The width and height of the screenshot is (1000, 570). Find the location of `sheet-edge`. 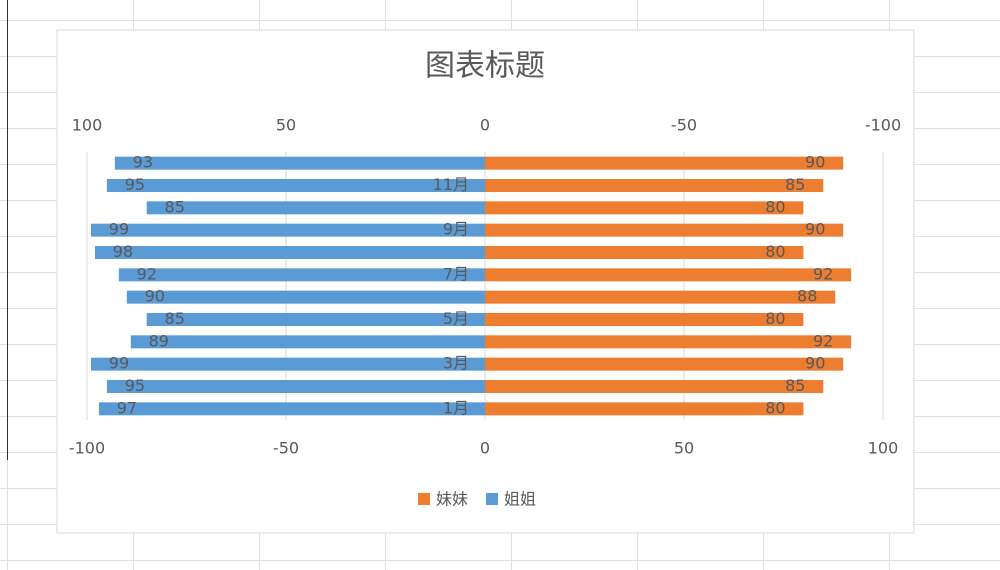

sheet-edge is located at coordinates (7, 230).